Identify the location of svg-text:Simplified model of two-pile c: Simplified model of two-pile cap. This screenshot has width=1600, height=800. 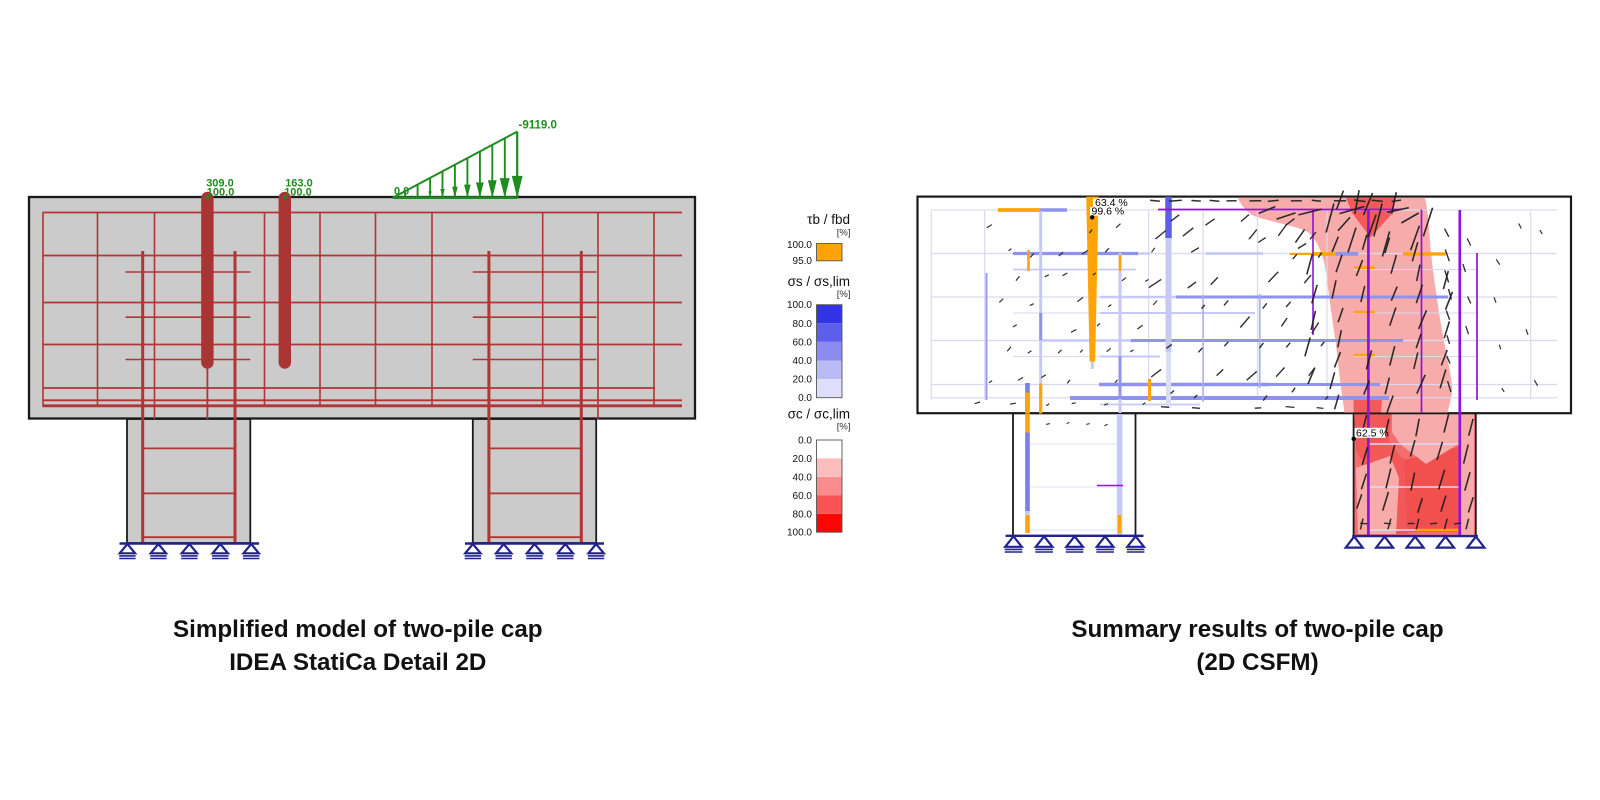
(358, 629).